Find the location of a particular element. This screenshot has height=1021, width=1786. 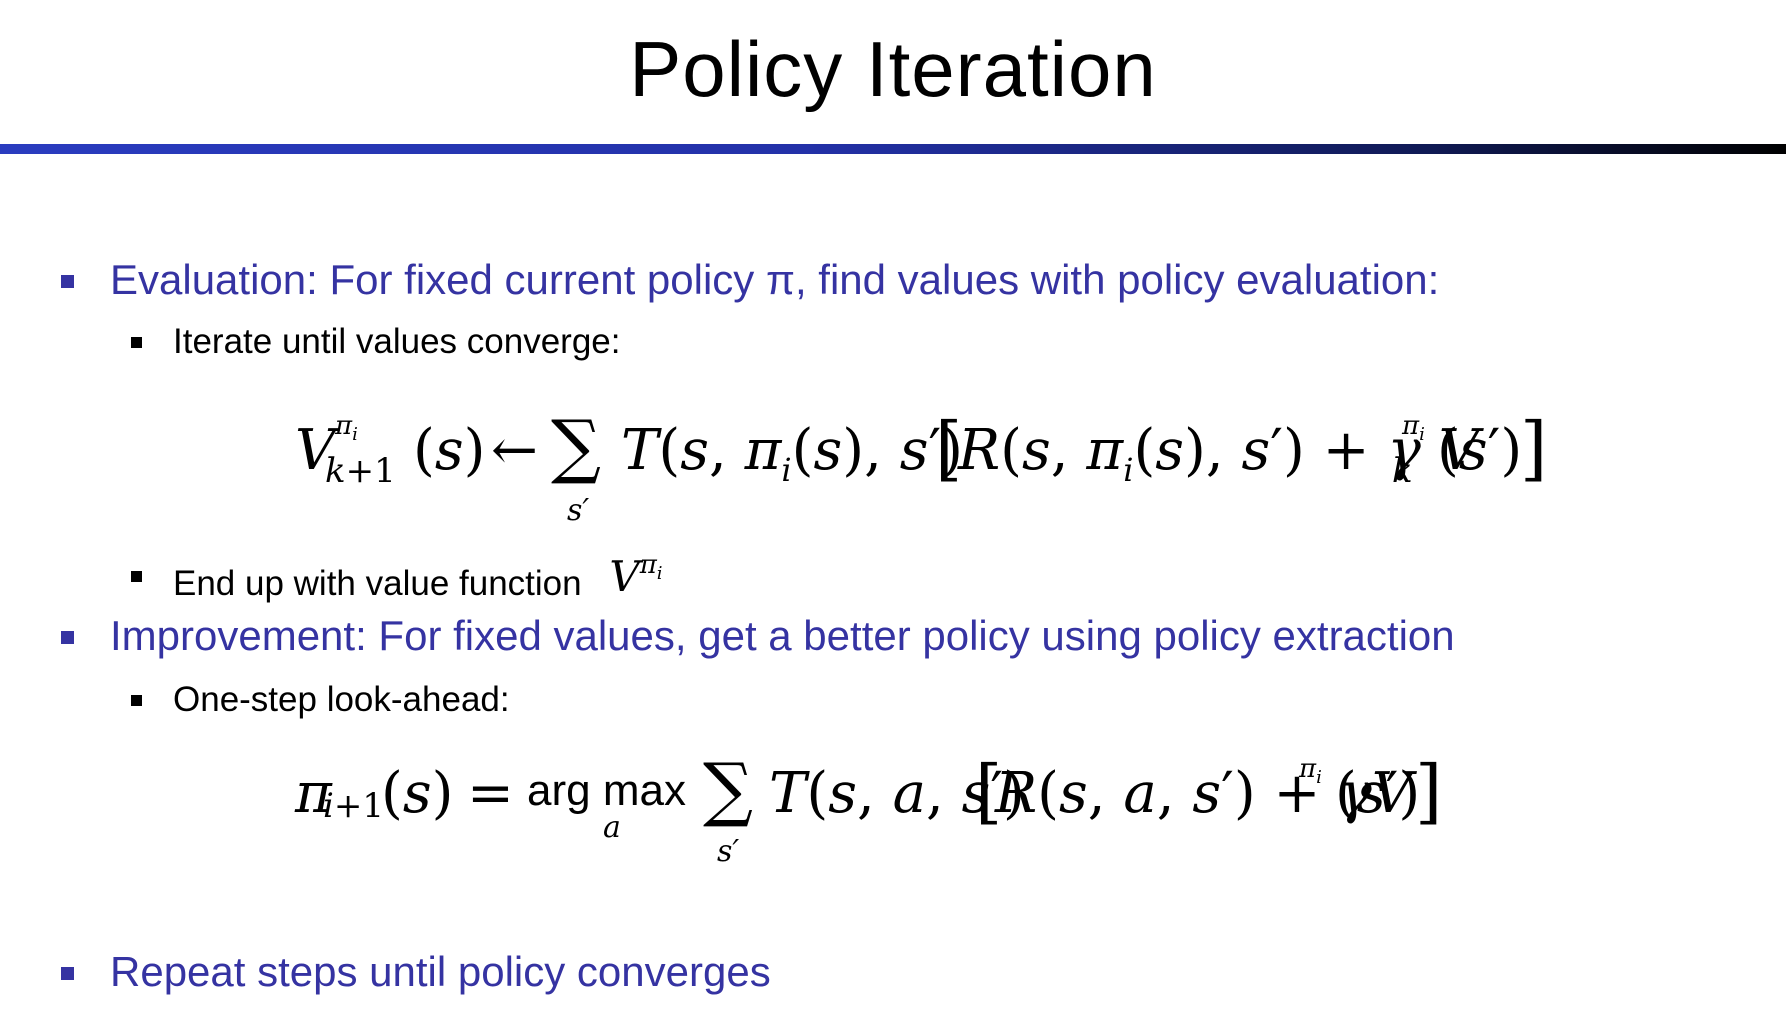

bullet-repeat: Repeat steps until policy converges is located at coordinates (416, 972).